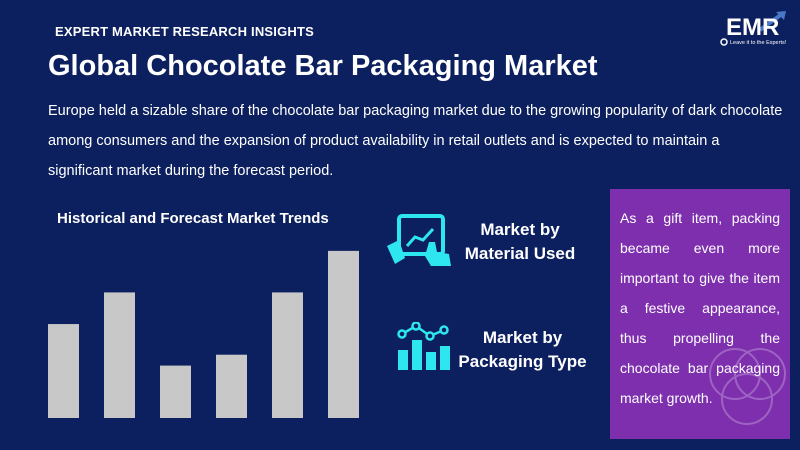 This screenshot has height=450, width=800. Describe the element at coordinates (203, 334) in the screenshot. I see `bar-chart` at that location.